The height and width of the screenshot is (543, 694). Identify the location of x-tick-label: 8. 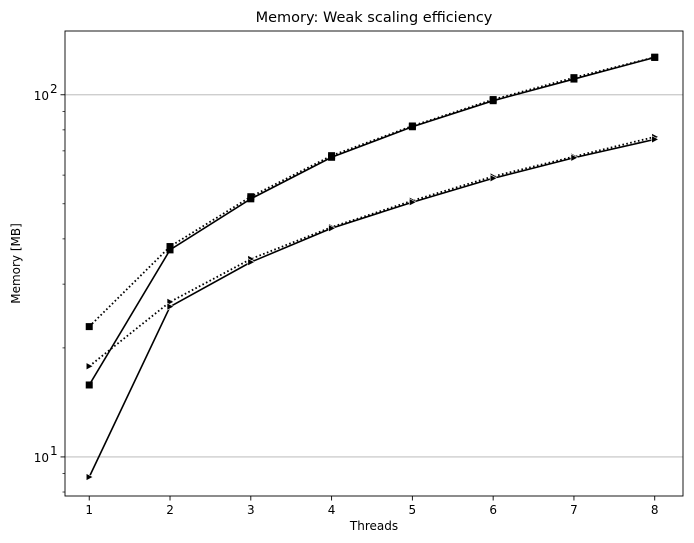
(655, 510).